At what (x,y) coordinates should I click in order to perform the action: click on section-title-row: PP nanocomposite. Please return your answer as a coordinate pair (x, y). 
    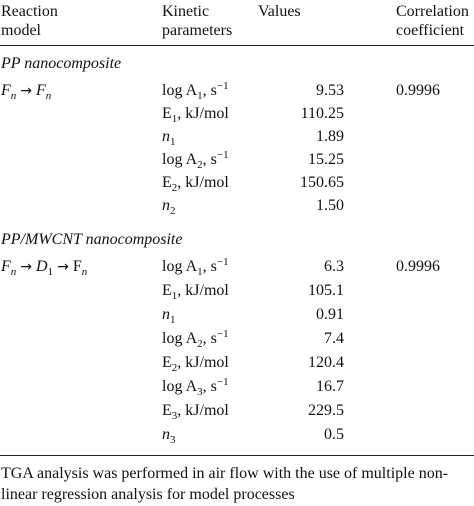
    Looking at the image, I should click on (237, 63).